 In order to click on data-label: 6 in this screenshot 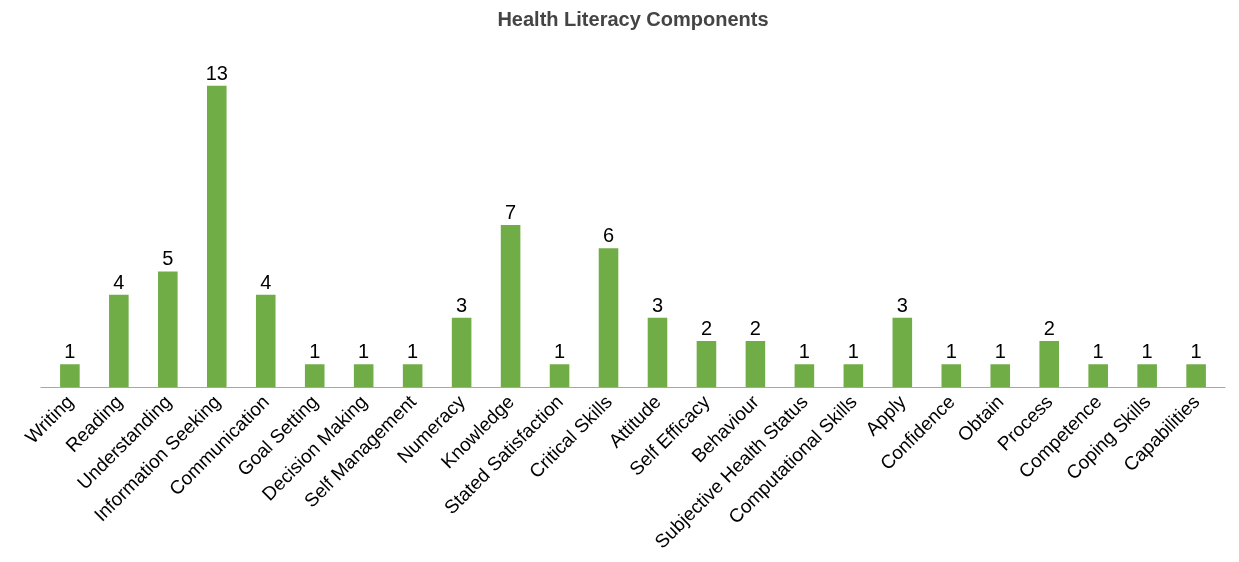, I will do `click(608, 235)`.